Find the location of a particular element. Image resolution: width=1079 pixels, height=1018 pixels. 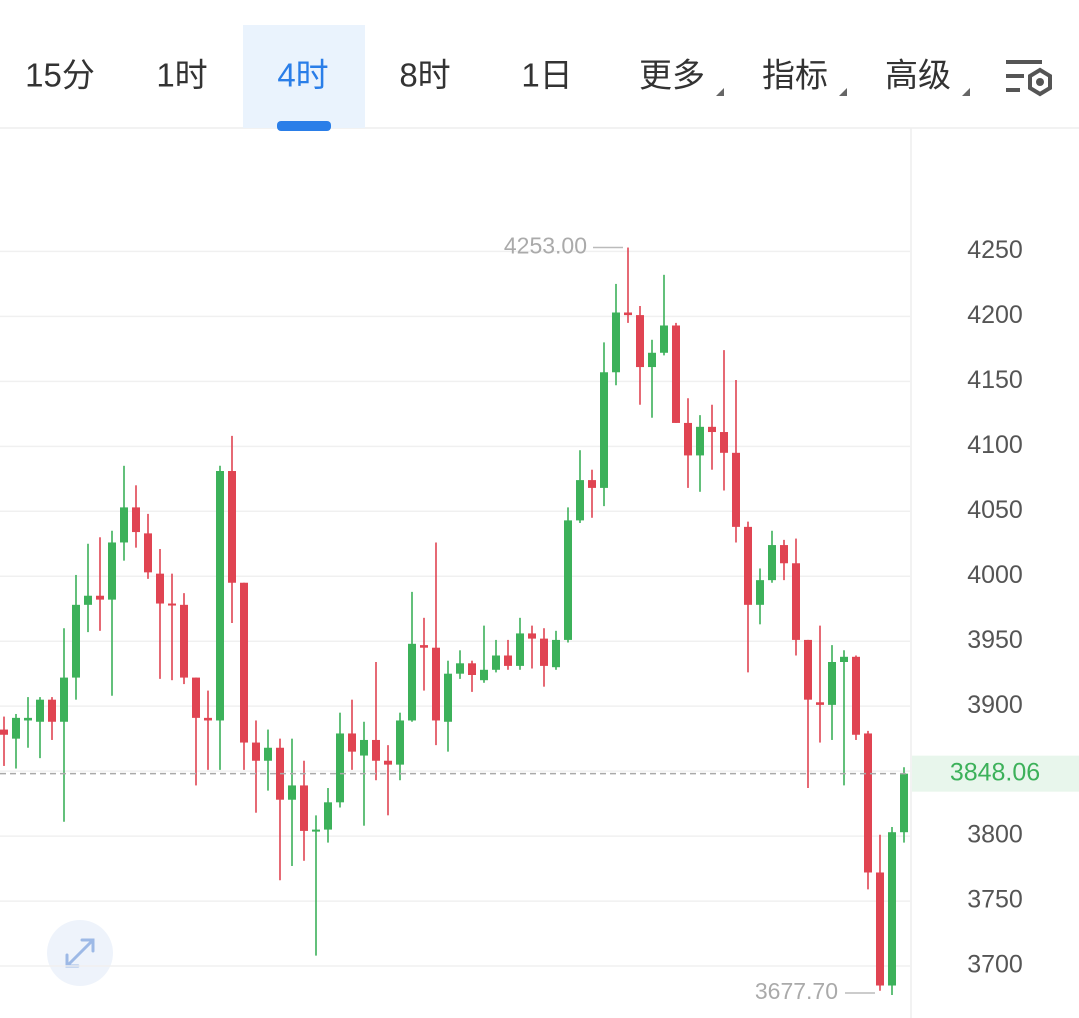

high-annotation: 4253.00 is located at coordinates (545, 246).